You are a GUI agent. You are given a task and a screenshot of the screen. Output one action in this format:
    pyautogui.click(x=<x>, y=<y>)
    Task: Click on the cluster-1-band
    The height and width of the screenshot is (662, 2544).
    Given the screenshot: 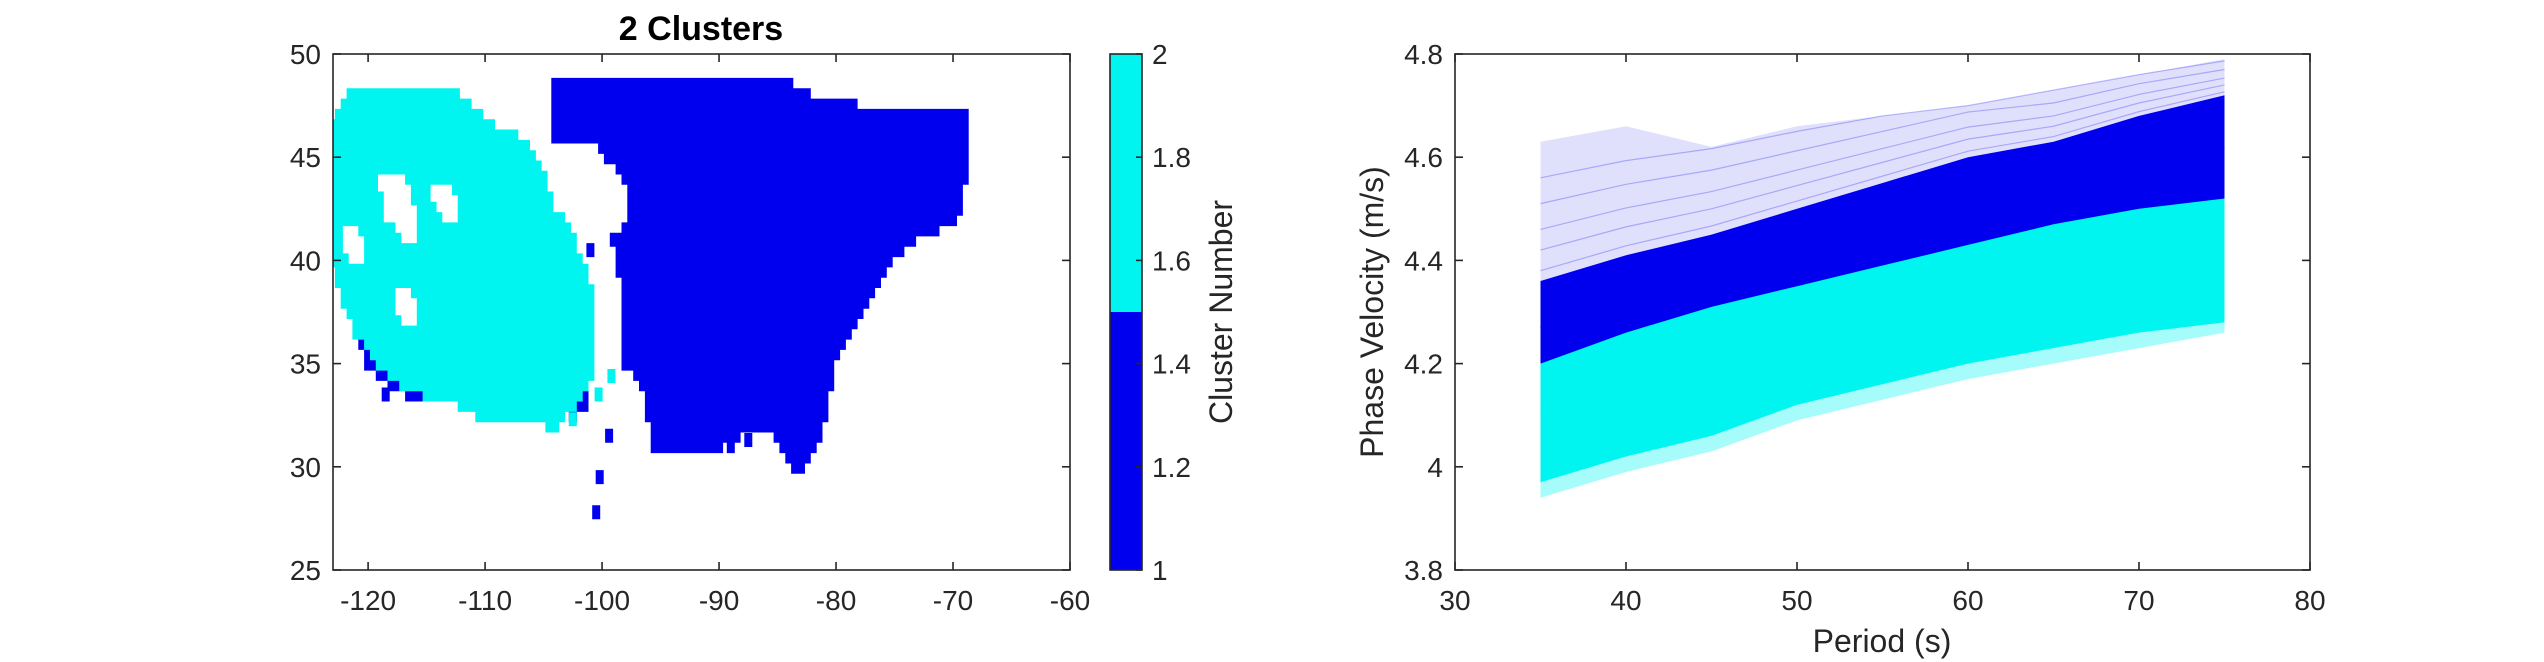 What is the action you would take?
    pyautogui.click(x=1882, y=229)
    